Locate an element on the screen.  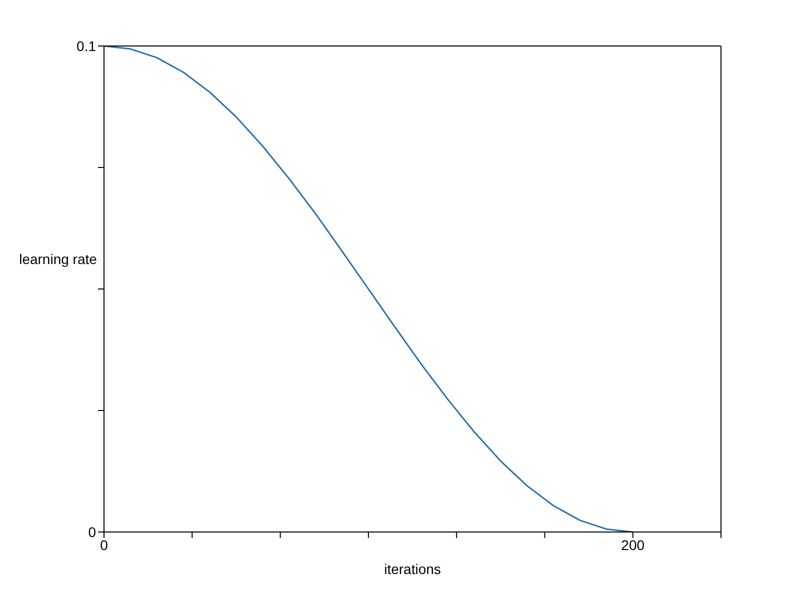
x-tick-label: 200 is located at coordinates (633, 544).